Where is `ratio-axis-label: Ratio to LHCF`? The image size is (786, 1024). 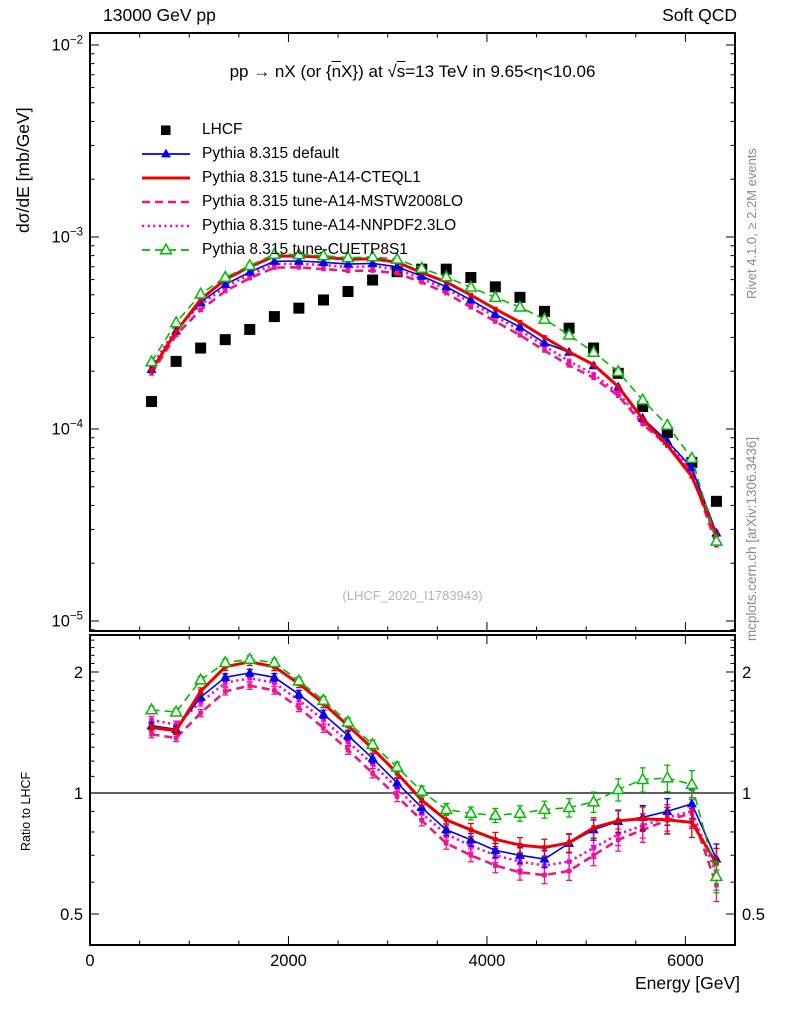
ratio-axis-label: Ratio to LHCF is located at coordinates (26, 811).